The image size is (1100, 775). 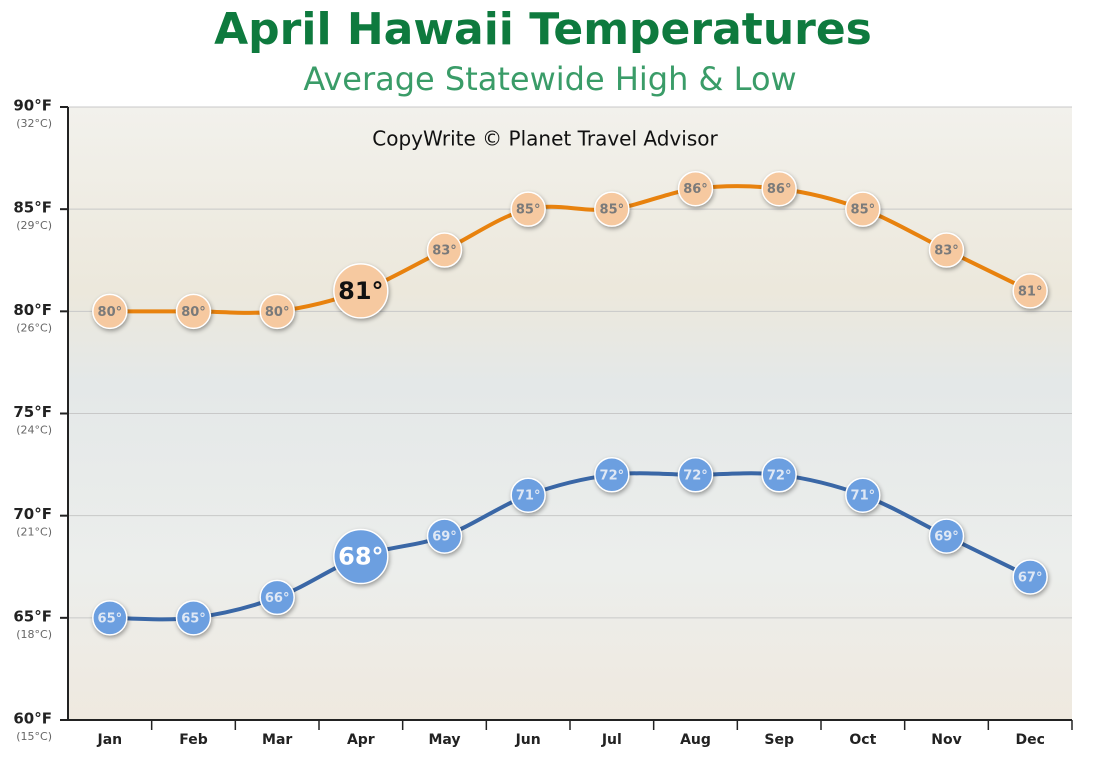 I want to click on data-label: 67°, so click(x=1030, y=577).